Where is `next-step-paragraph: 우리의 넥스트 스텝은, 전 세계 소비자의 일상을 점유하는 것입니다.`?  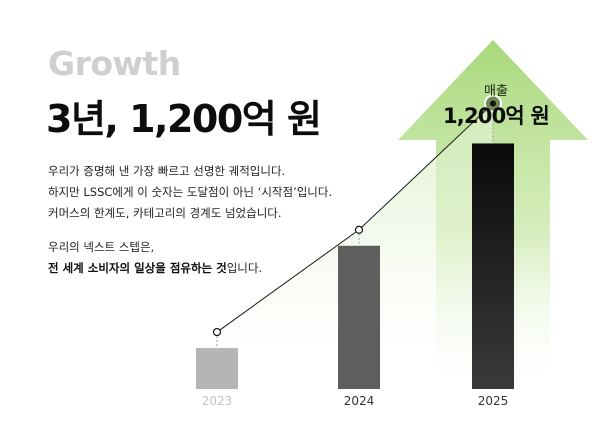
next-step-paragraph: 우리의 넥스트 스텝은, 전 세계 소비자의 일상을 점유하는 것입니다. is located at coordinates (155, 258).